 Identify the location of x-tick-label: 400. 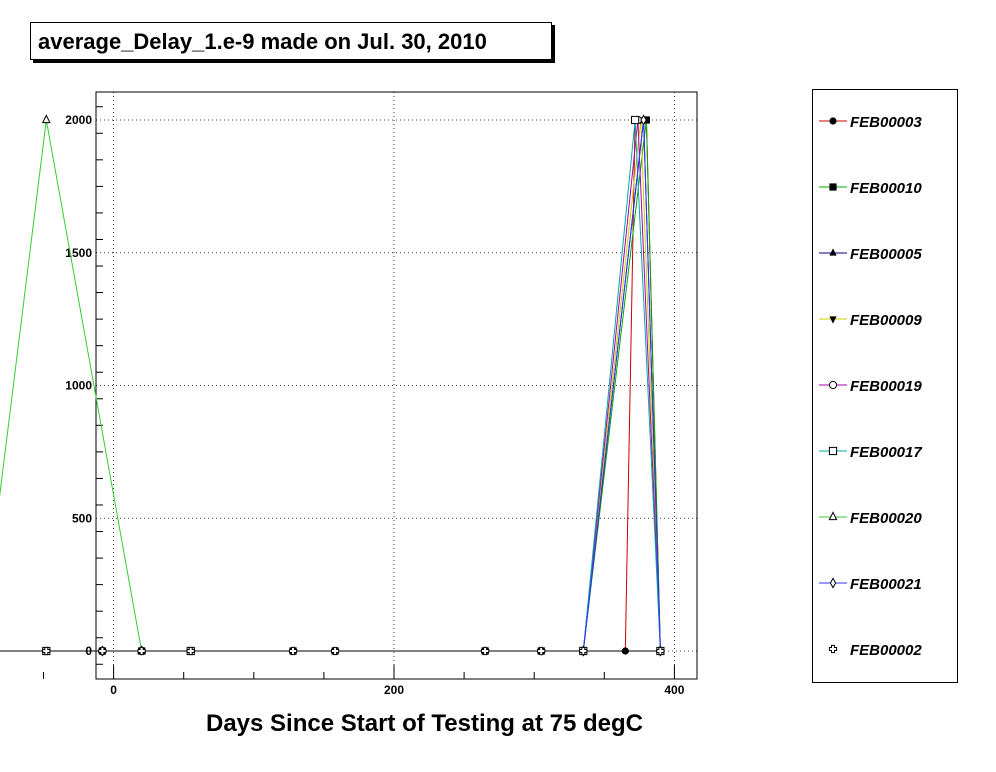
(674, 690).